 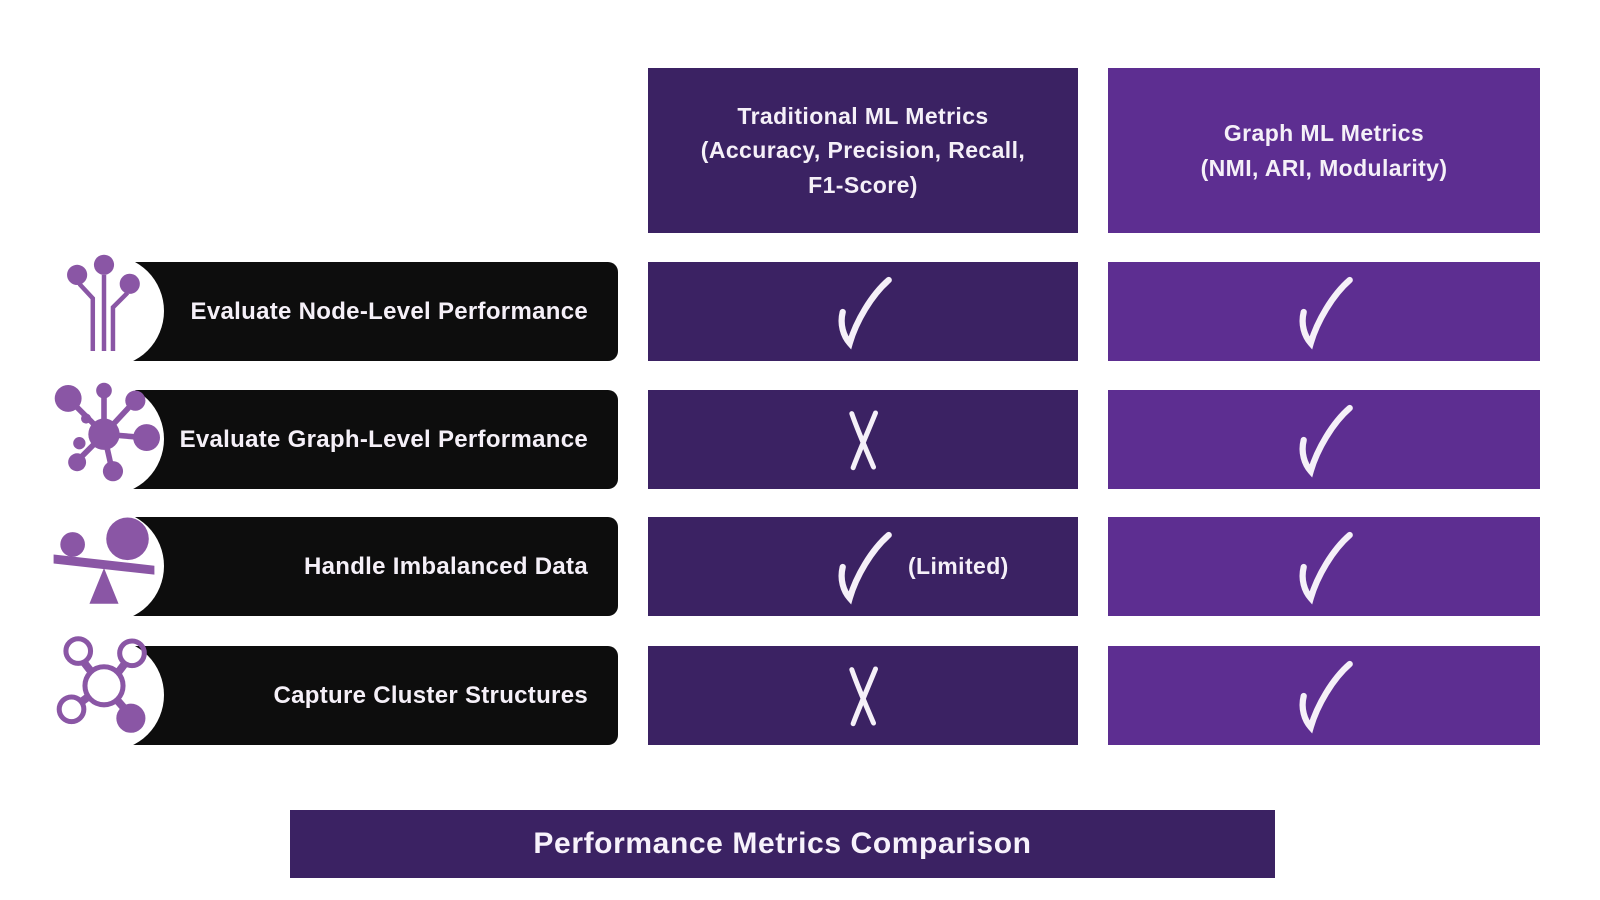 I want to click on network-graph-icon, so click(x=107, y=432).